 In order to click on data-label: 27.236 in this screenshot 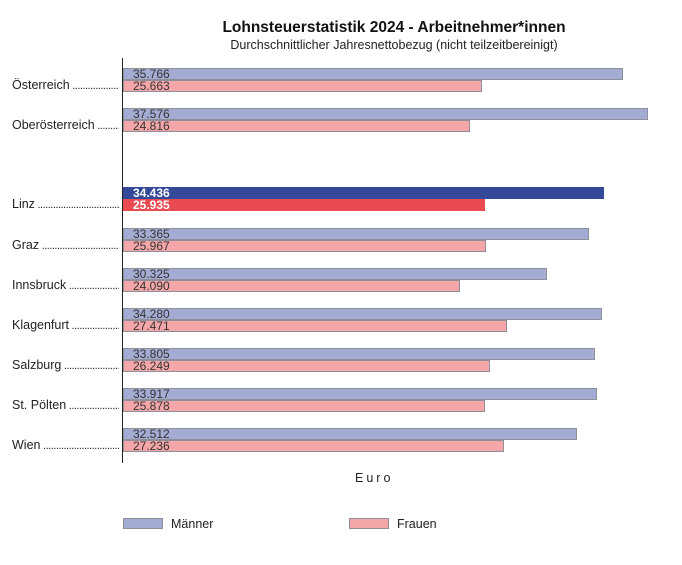, I will do `click(151, 446)`.